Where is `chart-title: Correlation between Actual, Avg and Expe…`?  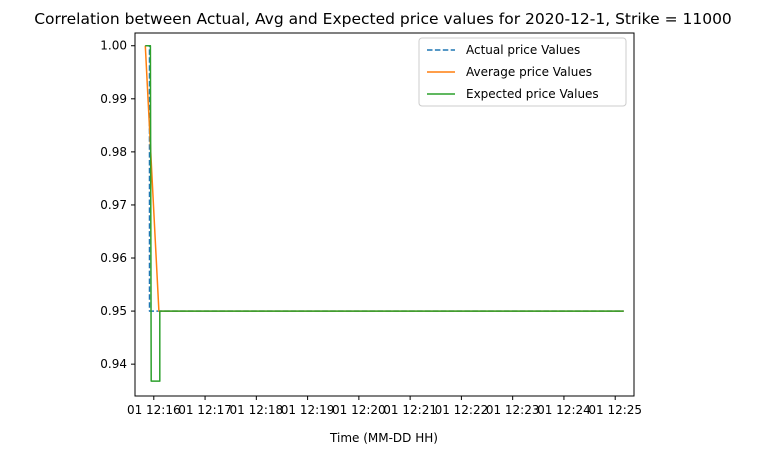 chart-title: Correlation between Actual, Avg and Expe… is located at coordinates (383, 19).